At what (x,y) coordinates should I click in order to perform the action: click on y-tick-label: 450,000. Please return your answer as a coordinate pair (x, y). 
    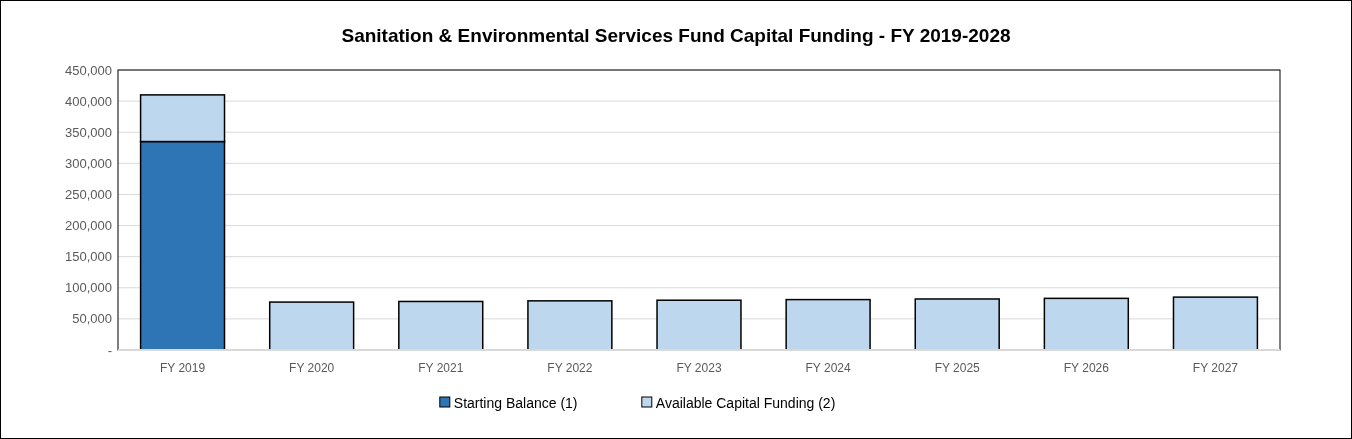
    Looking at the image, I should click on (88, 70).